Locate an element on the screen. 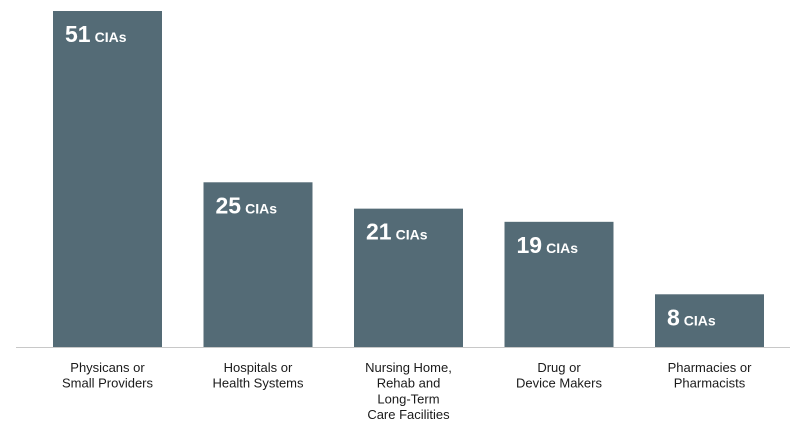  bar-value-label-2: 25 CIAs is located at coordinates (247, 205).